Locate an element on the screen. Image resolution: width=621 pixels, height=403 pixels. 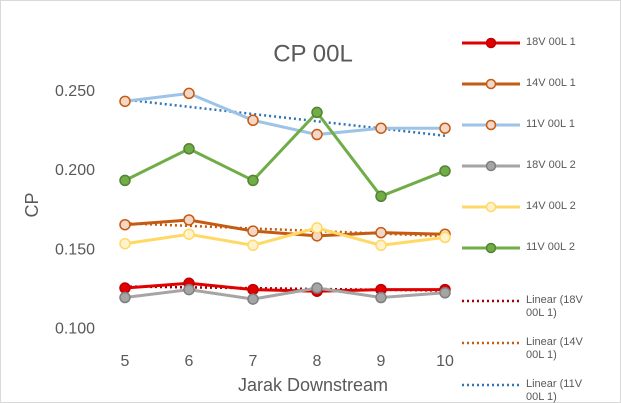
legend-label: 14V 00L 1 is located at coordinates (551, 83).